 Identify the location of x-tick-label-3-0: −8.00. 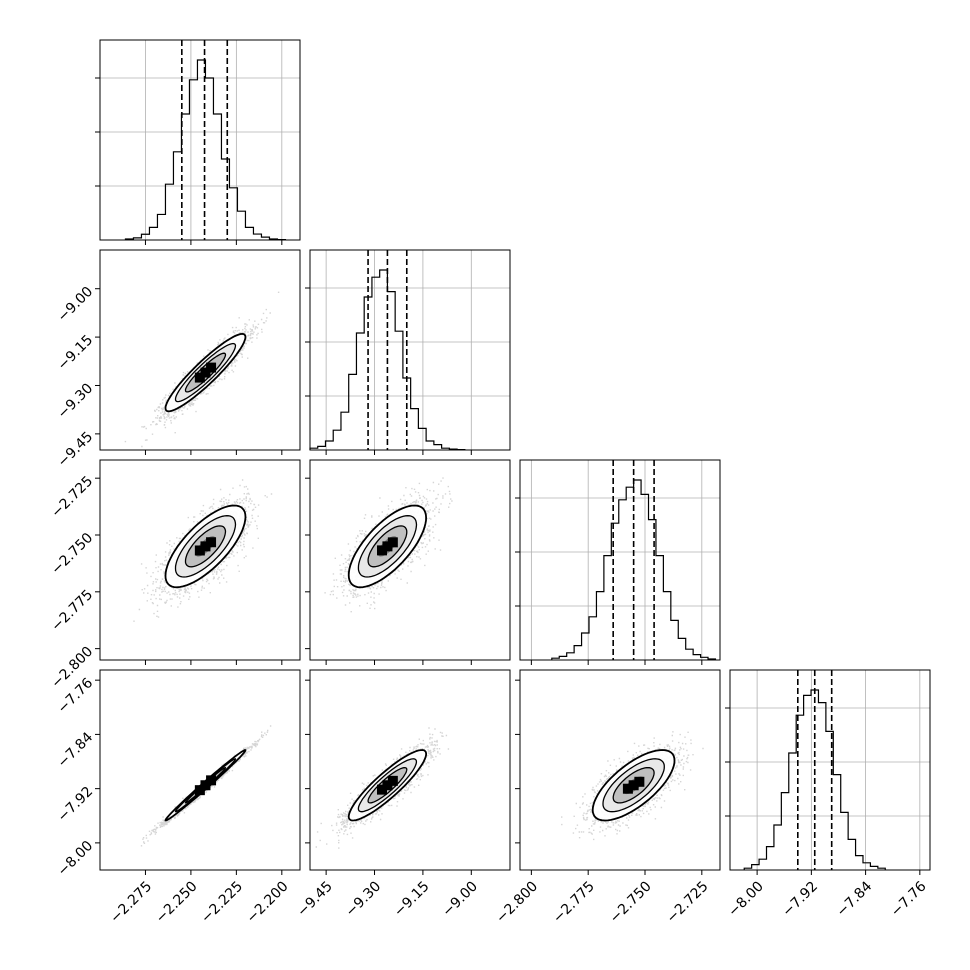
(746, 899).